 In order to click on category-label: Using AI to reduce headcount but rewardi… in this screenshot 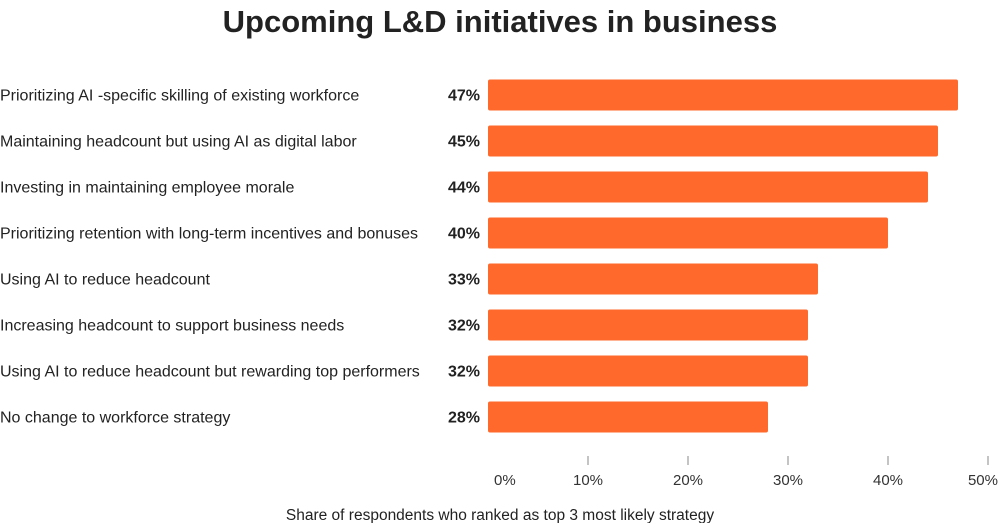, I will do `click(210, 372)`.